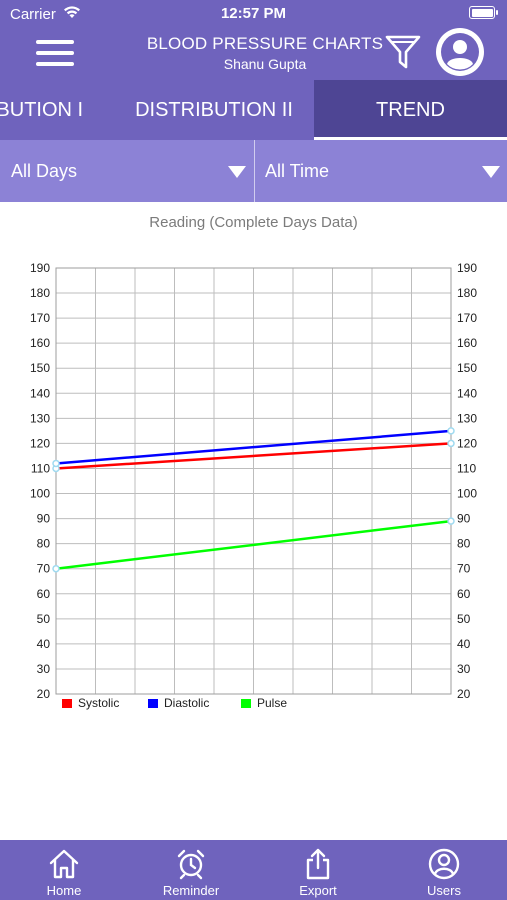 This screenshot has height=900, width=507. I want to click on y-tick-label-left: 30, so click(44, 669).